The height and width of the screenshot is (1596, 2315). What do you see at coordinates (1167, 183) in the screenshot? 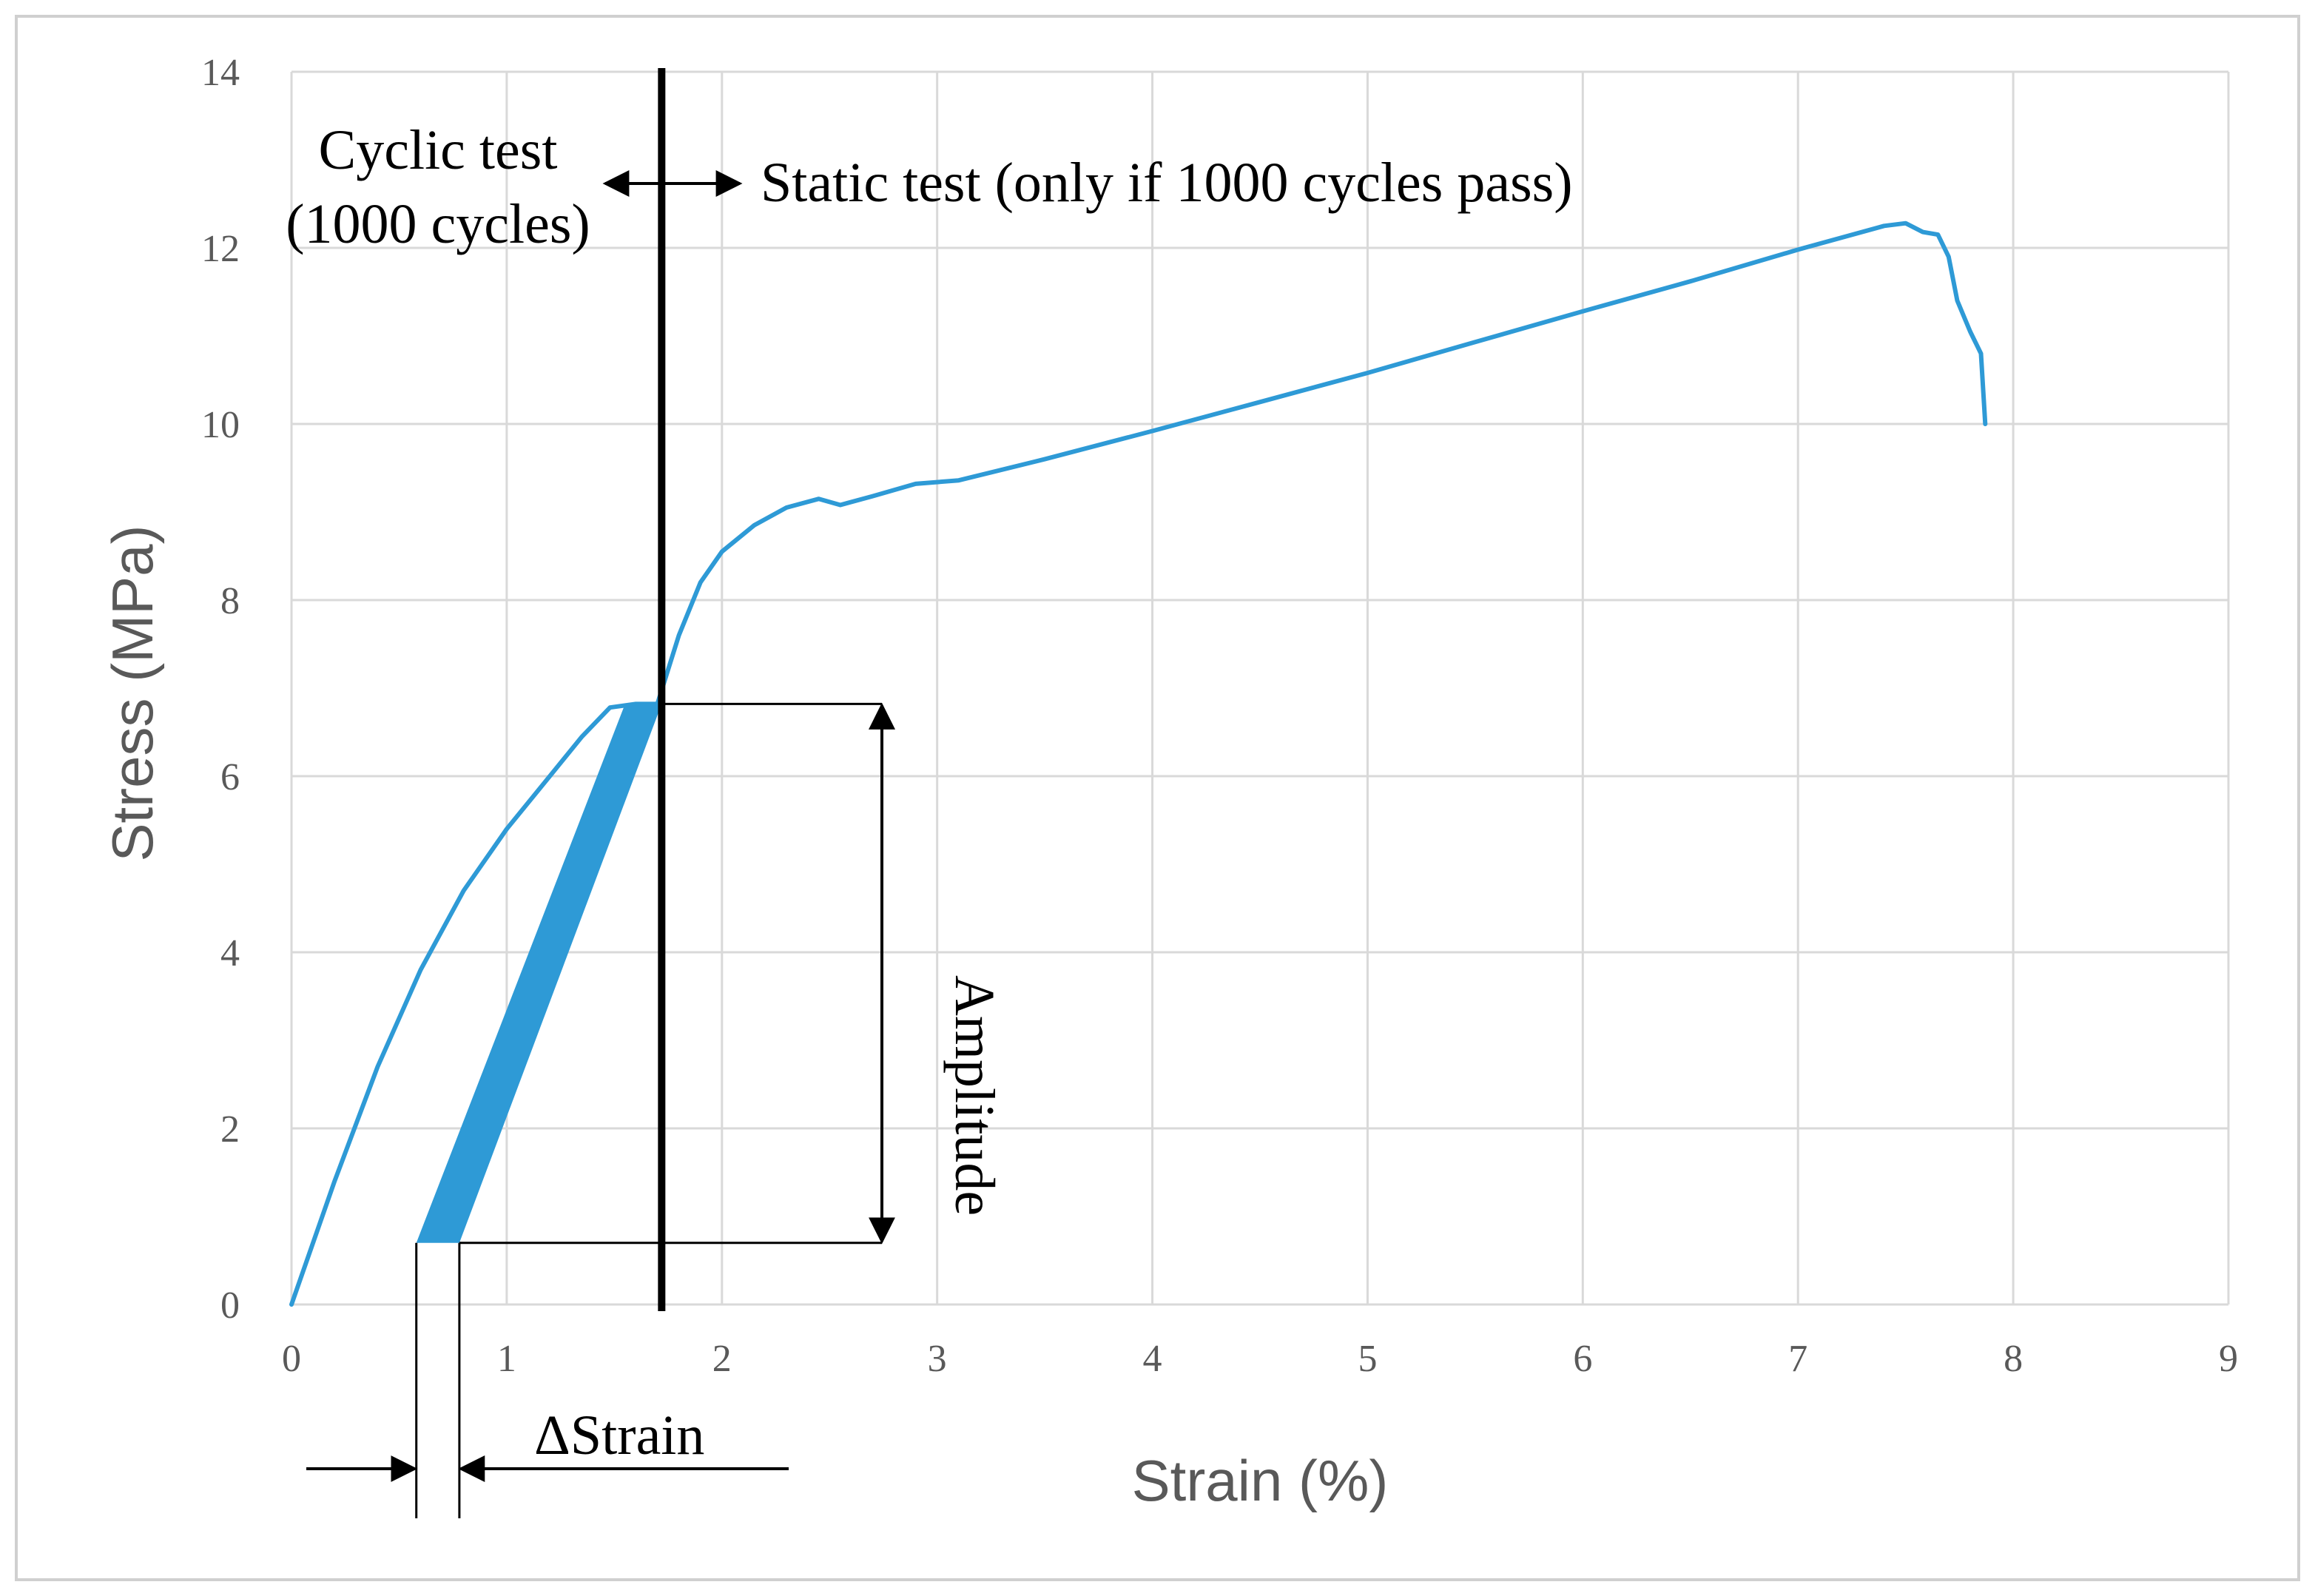
I see `static-test-label: Static test (only if 1000 cycles pass)` at bounding box center [1167, 183].